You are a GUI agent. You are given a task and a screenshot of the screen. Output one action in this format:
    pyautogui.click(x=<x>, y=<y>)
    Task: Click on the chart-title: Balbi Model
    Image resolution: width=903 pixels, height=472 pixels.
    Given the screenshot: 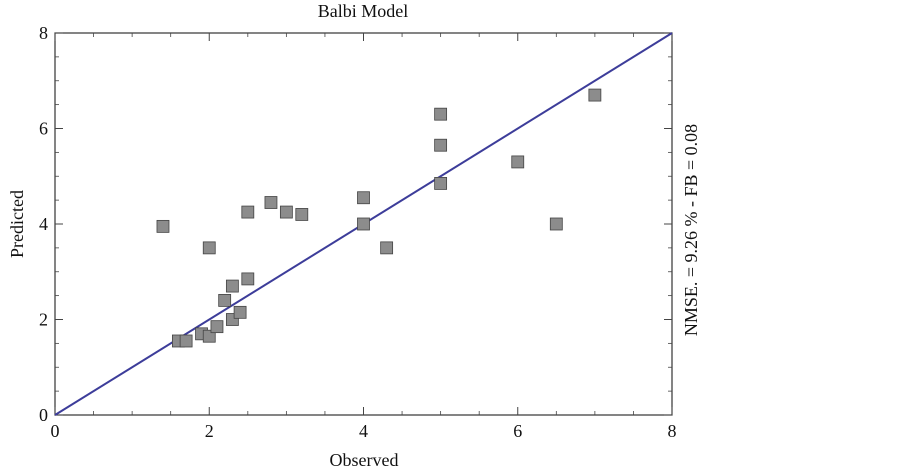 What is the action you would take?
    pyautogui.click(x=363, y=11)
    